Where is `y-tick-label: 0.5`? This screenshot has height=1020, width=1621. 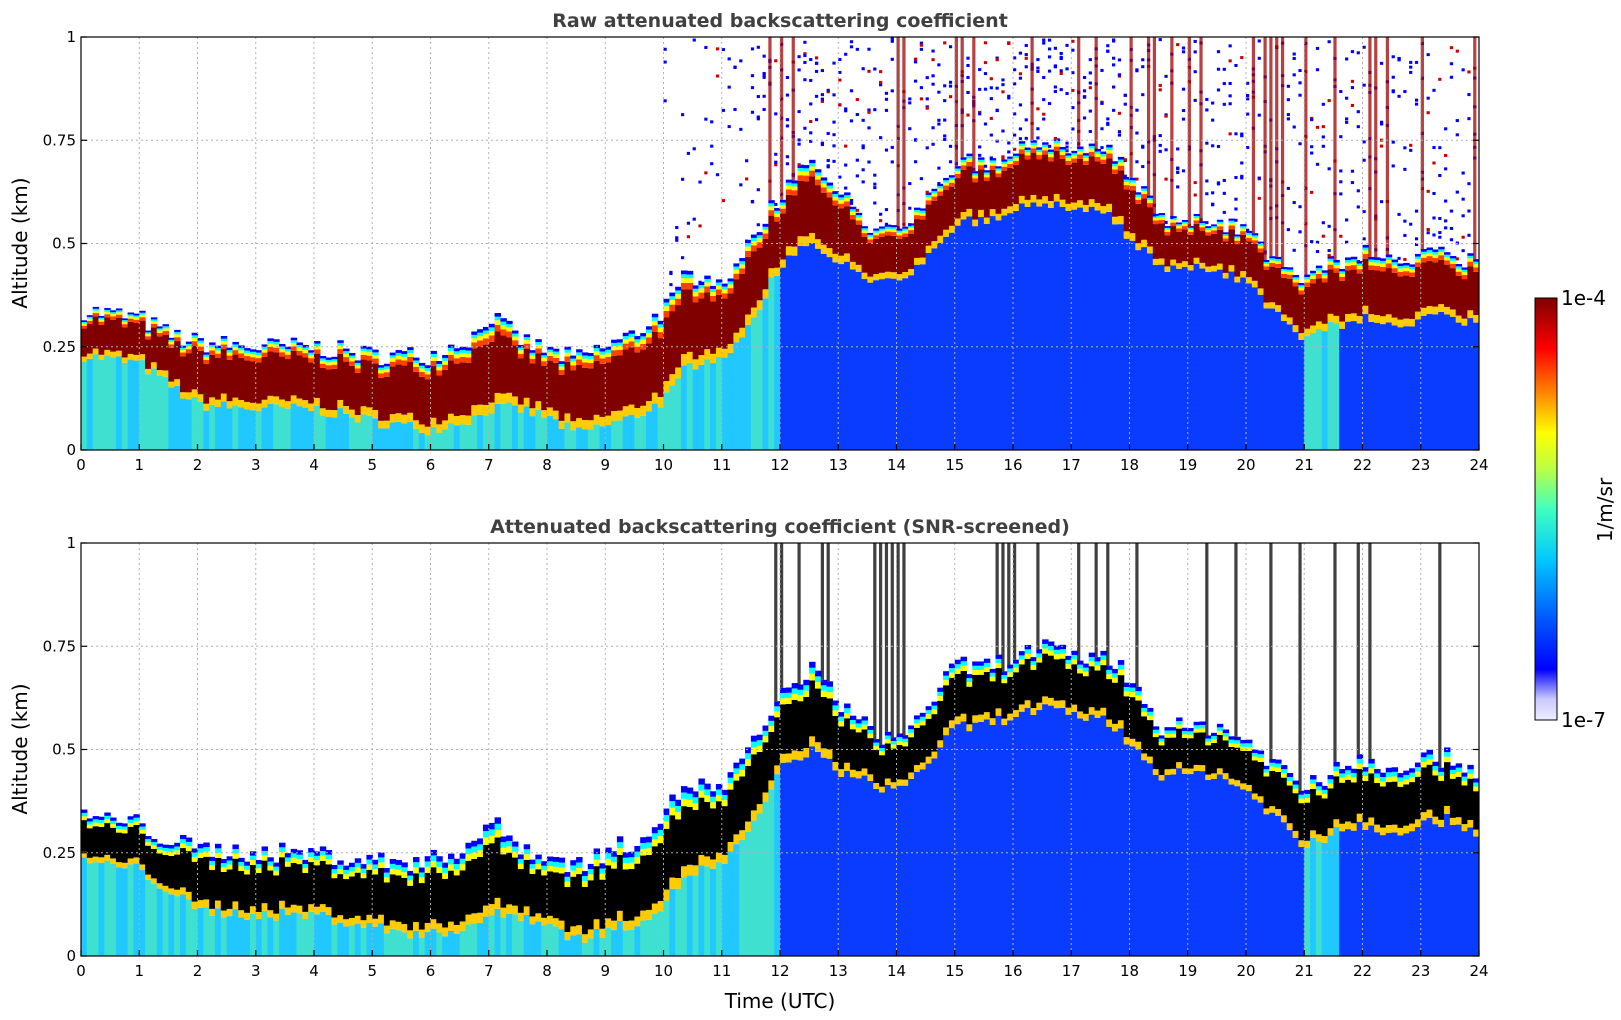 y-tick-label: 0.5 is located at coordinates (64, 750).